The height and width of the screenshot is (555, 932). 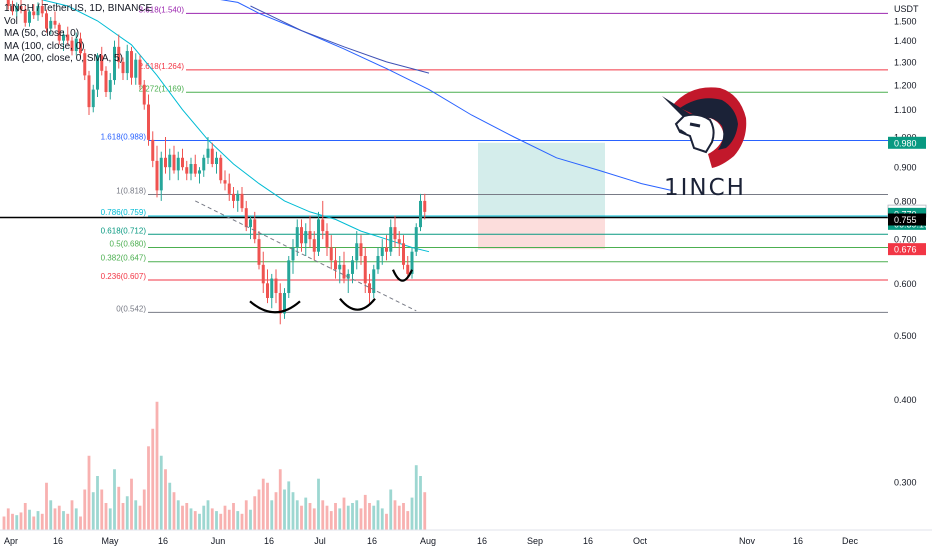 I want to click on legend-vol: Vol, so click(x=11, y=21).